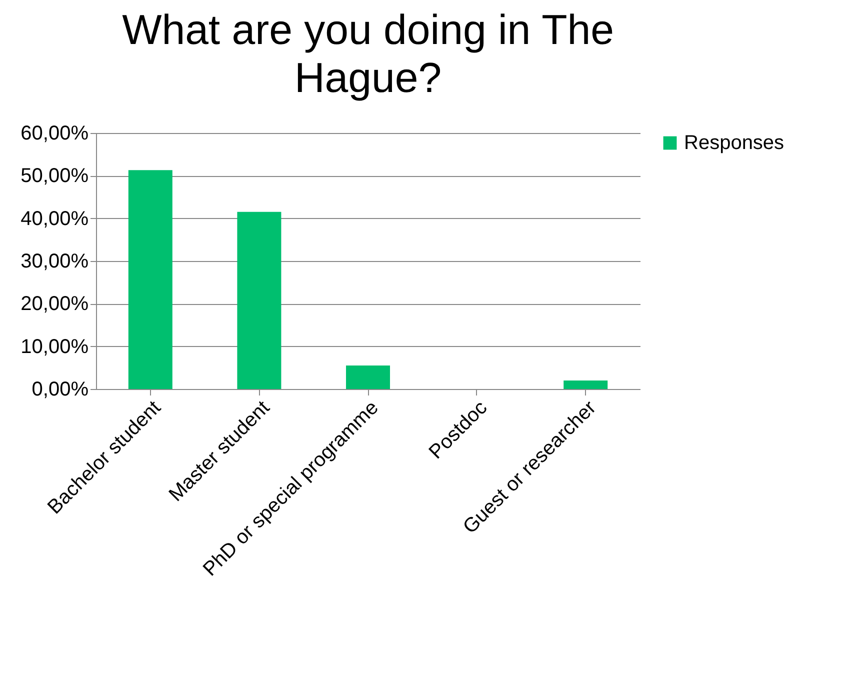  Describe the element at coordinates (54, 176) in the screenshot. I see `y-tick-label: 50,00%` at that location.